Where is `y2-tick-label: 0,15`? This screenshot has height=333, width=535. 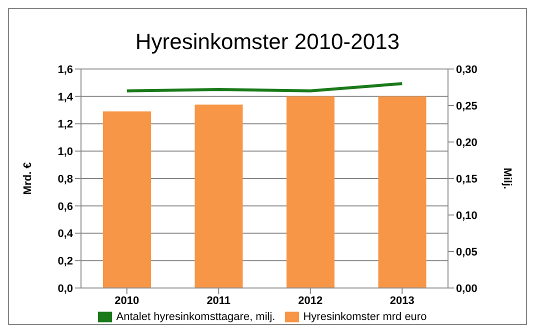 y2-tick-label: 0,15 is located at coordinates (467, 179).